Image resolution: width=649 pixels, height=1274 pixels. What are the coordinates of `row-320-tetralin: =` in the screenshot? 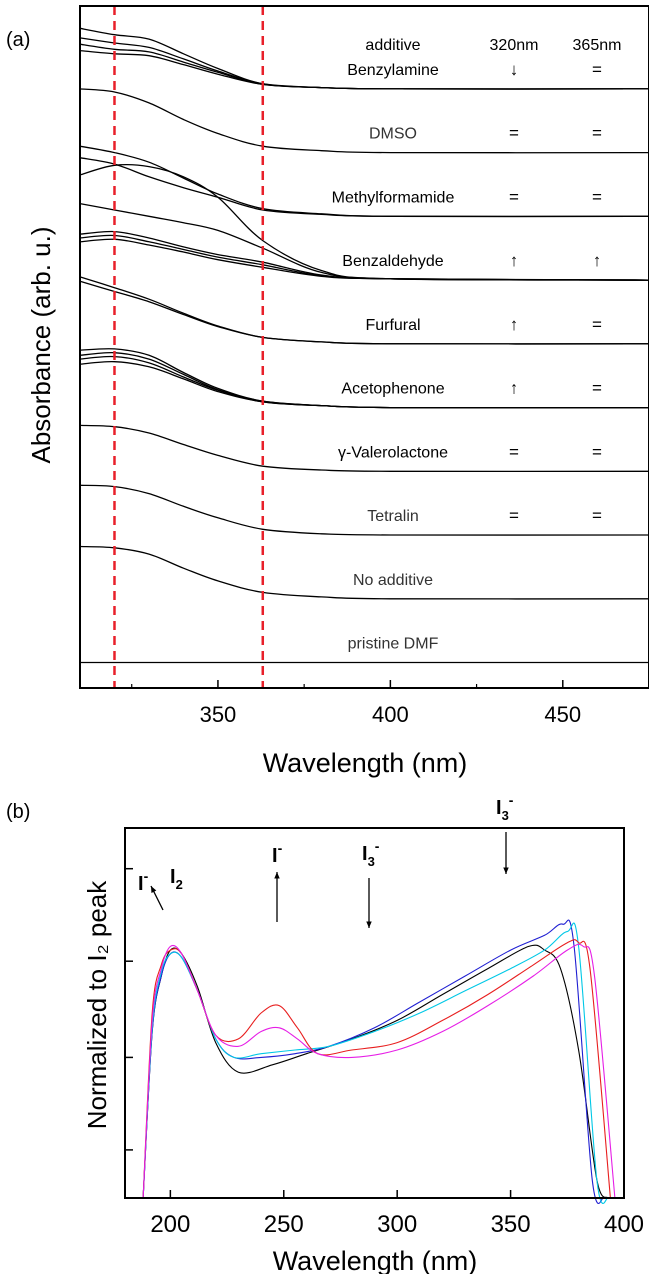 It's located at (514, 515).